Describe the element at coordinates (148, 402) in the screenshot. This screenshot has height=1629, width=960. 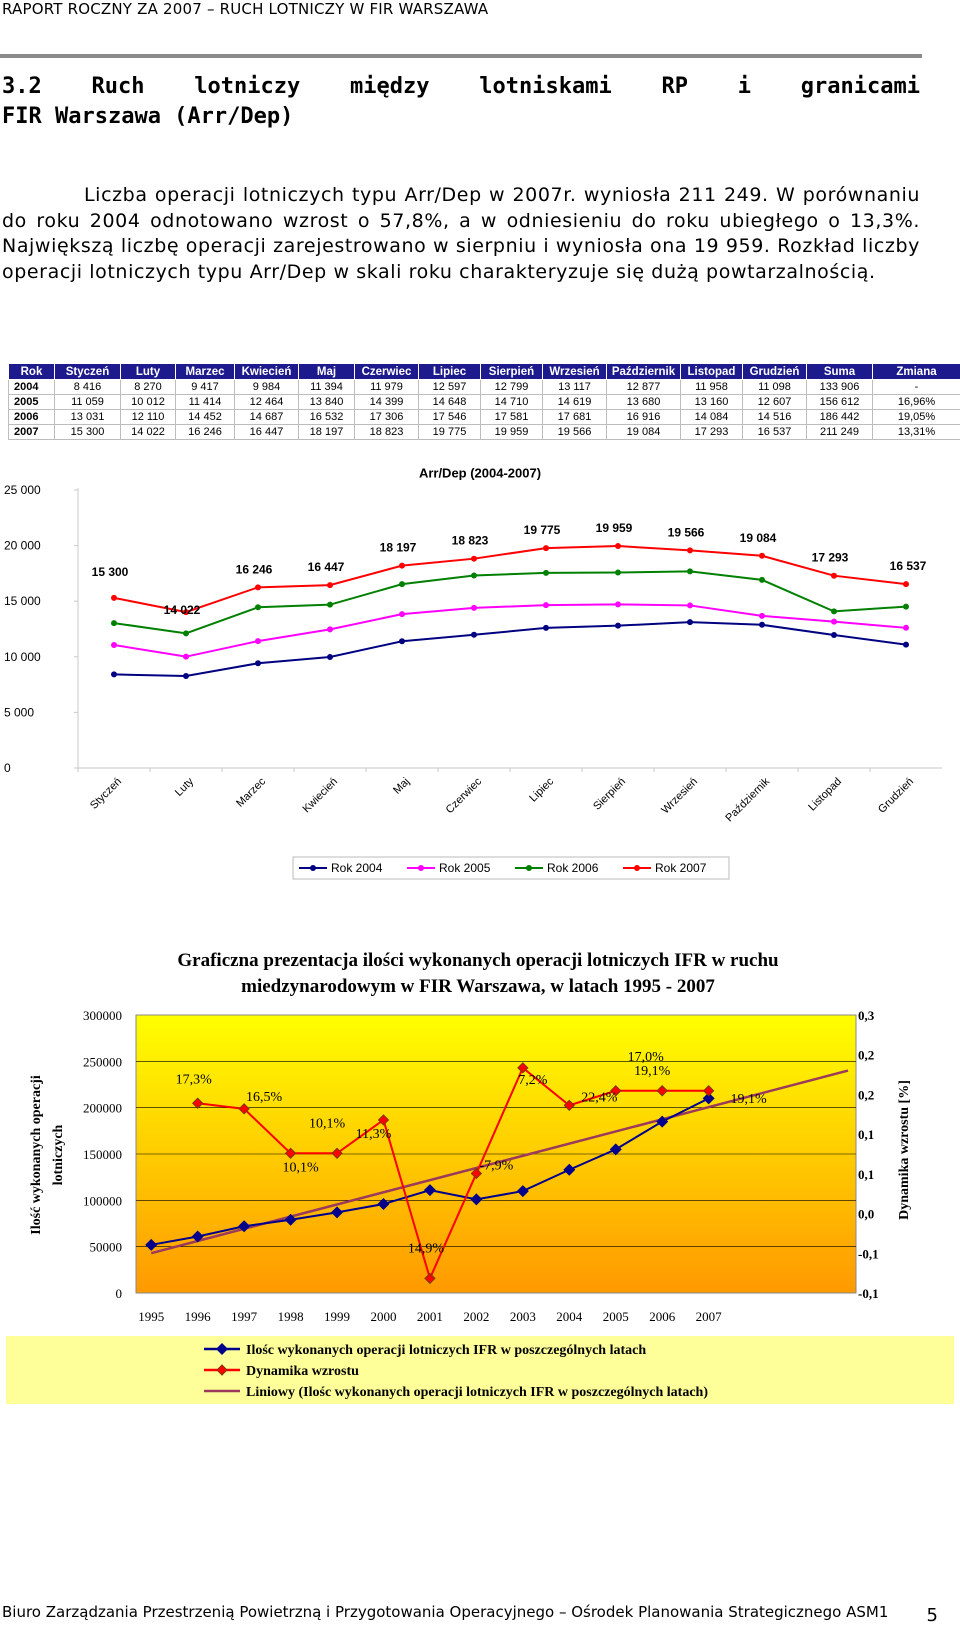
I see `table-cell: 10 012` at that location.